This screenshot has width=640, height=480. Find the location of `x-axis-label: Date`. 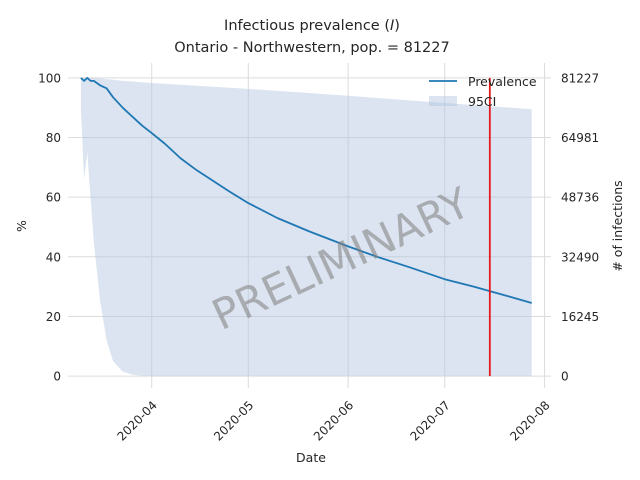

x-axis-label: Date is located at coordinates (311, 457).